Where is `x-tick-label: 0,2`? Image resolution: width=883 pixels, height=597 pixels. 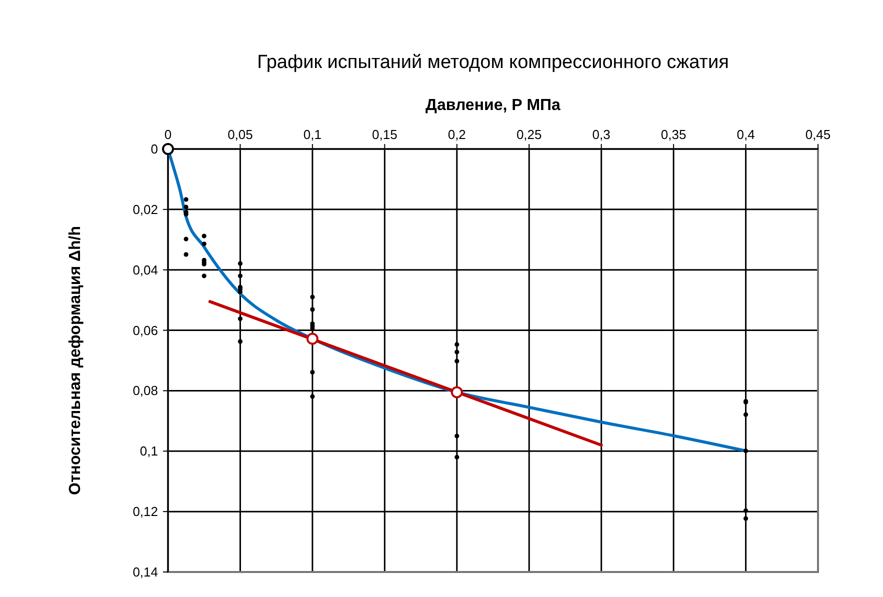 x-tick-label: 0,2 is located at coordinates (457, 134).